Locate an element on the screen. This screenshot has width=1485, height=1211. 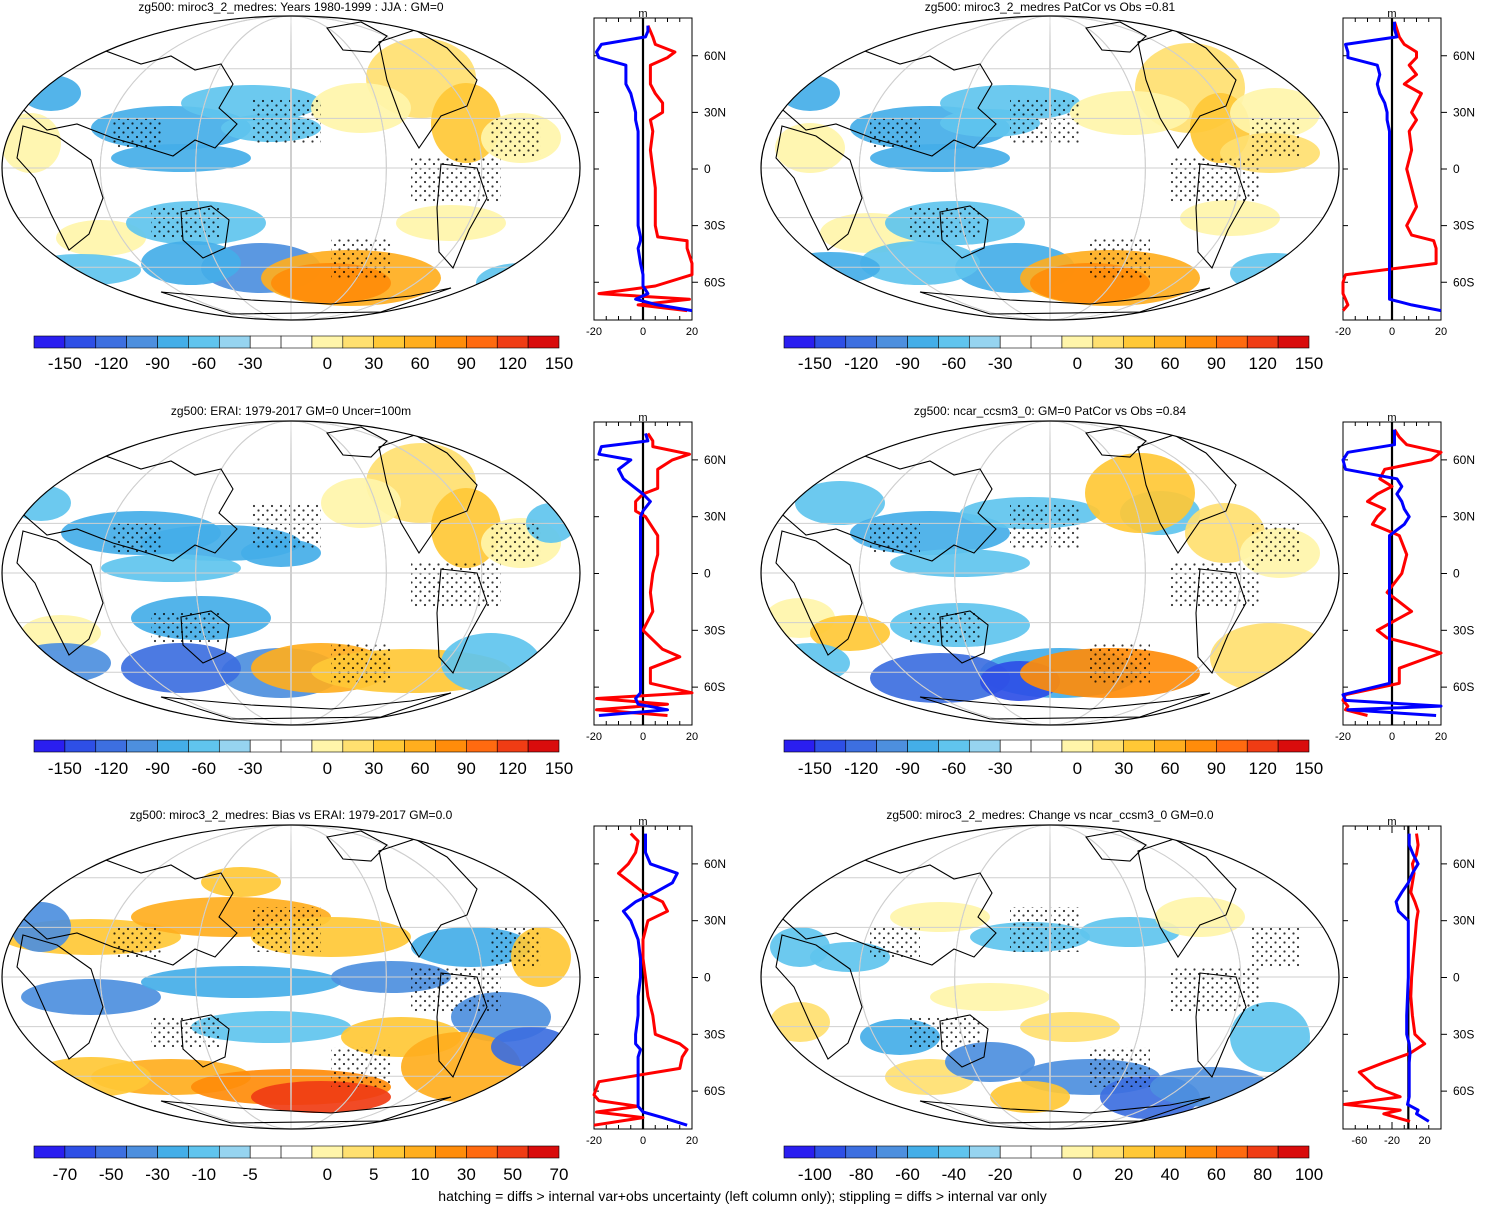
x-axis-label: m is located at coordinates (642, 14).